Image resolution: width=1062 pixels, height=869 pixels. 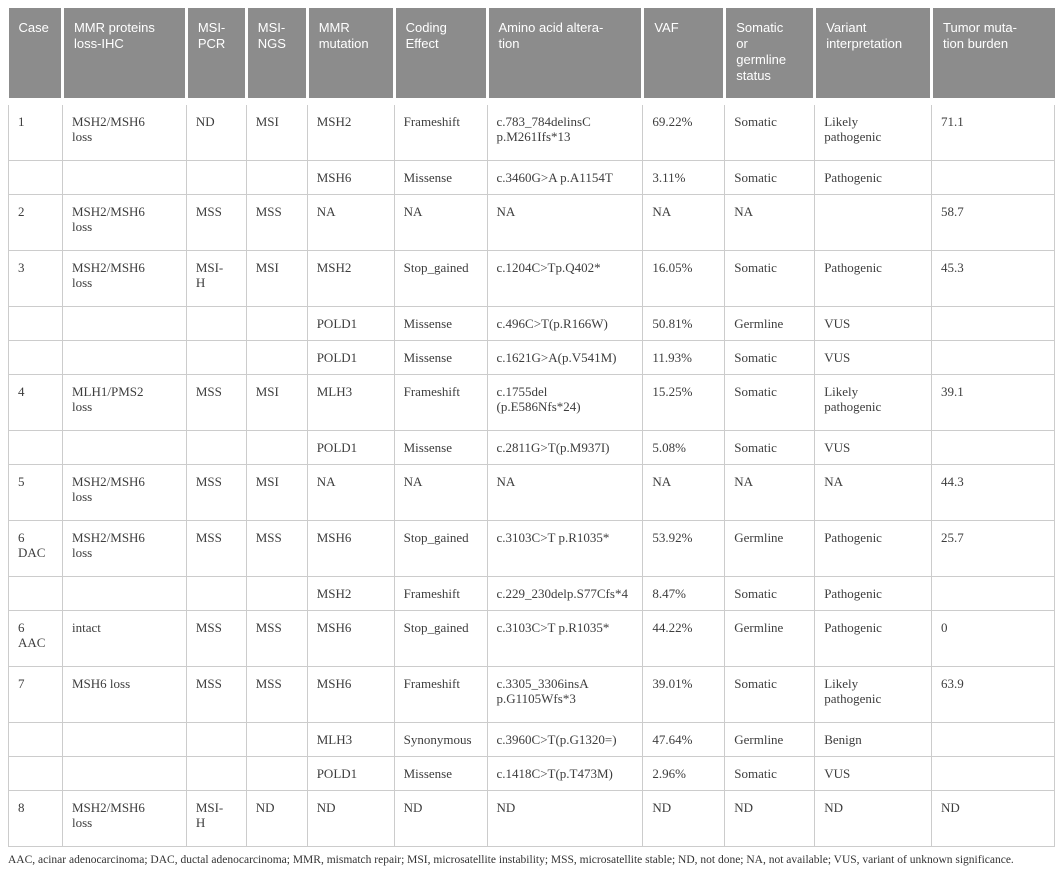 I want to click on table-cell: MSH2, so click(x=350, y=131).